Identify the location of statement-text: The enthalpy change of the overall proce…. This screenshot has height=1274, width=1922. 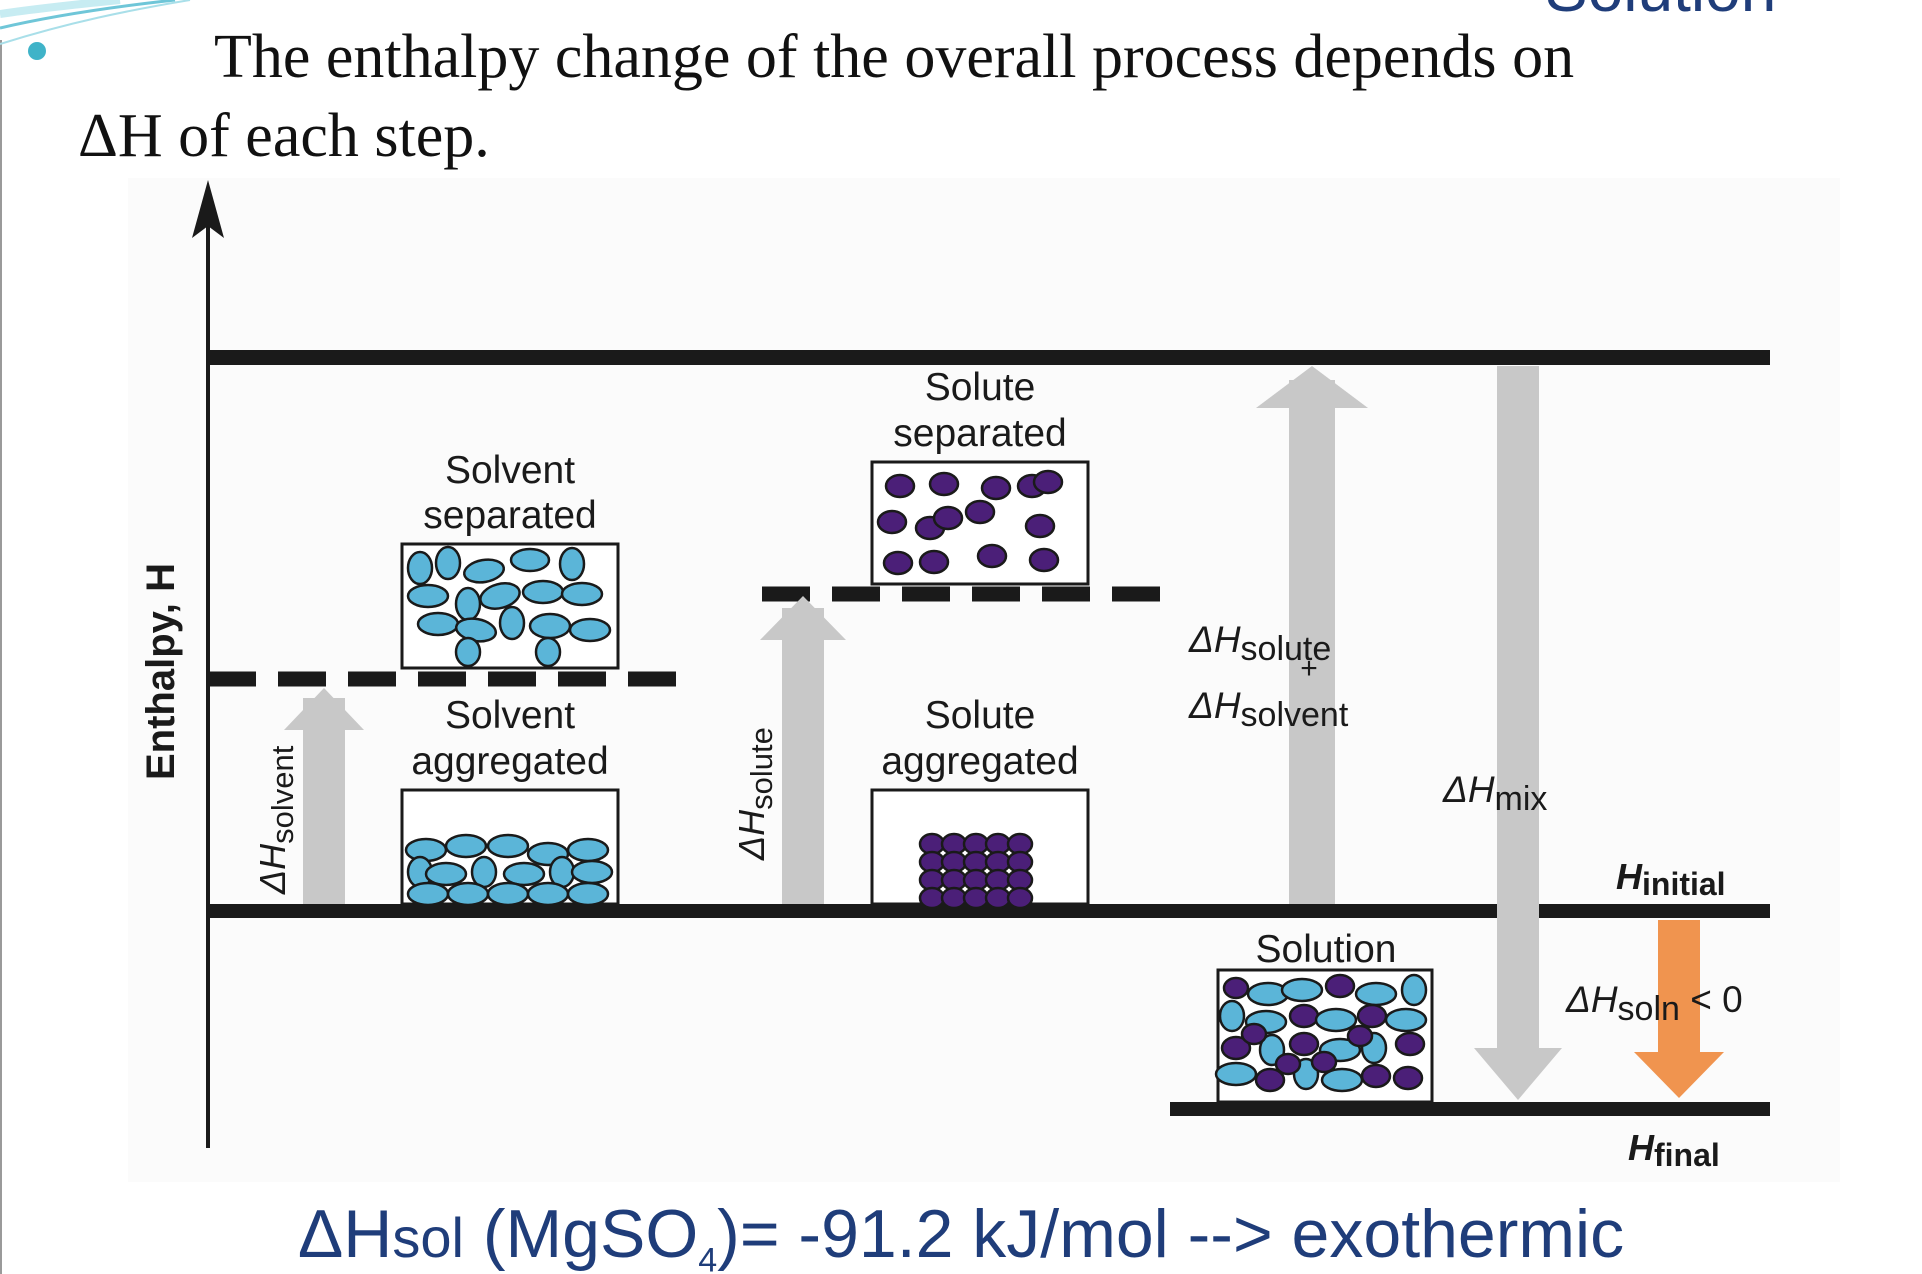
(938, 97).